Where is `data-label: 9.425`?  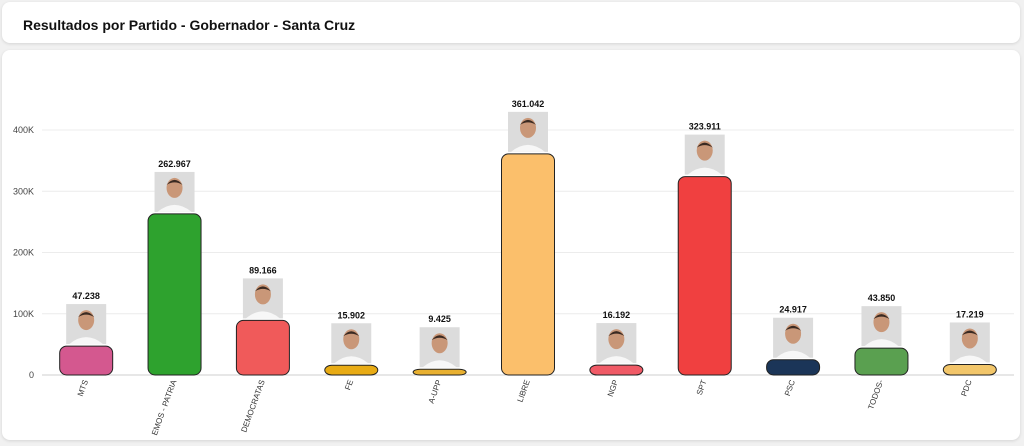 data-label: 9.425 is located at coordinates (439, 319).